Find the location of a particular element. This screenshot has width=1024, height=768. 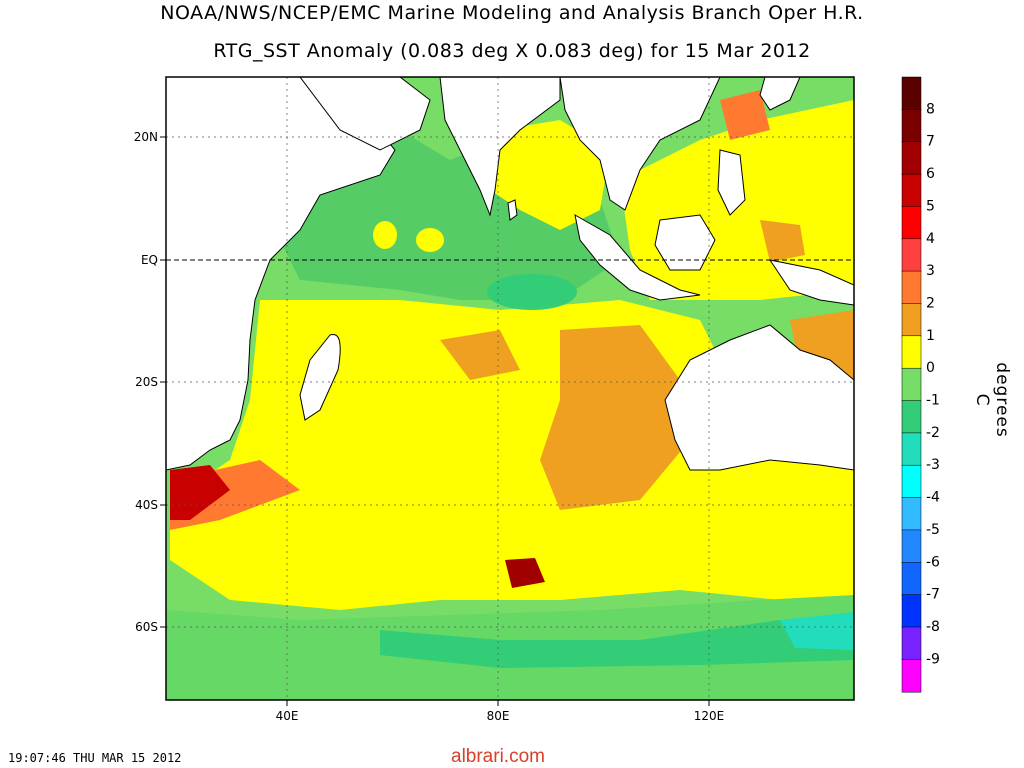

colorbar is located at coordinates (911, 384).